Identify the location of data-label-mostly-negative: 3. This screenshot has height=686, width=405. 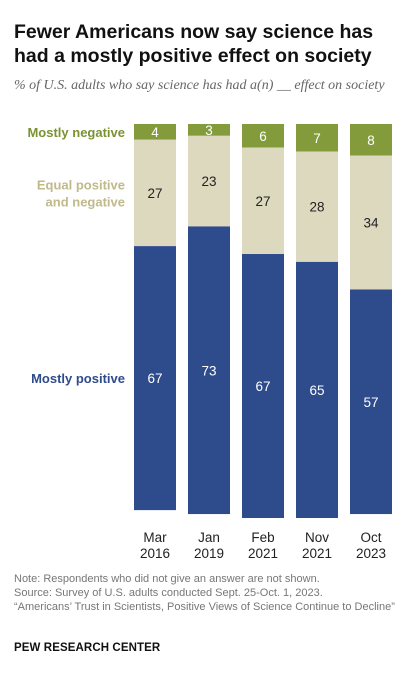
(209, 130).